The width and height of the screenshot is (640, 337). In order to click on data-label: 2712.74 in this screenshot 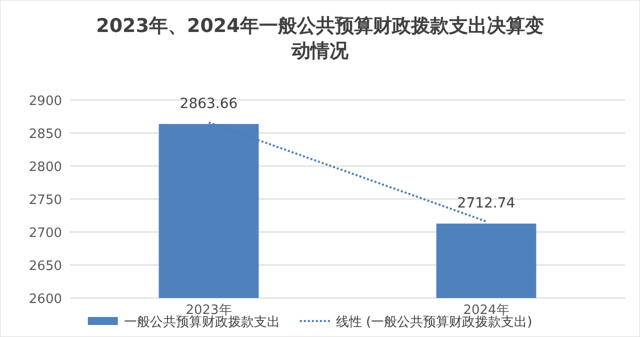, I will do `click(486, 204)`.